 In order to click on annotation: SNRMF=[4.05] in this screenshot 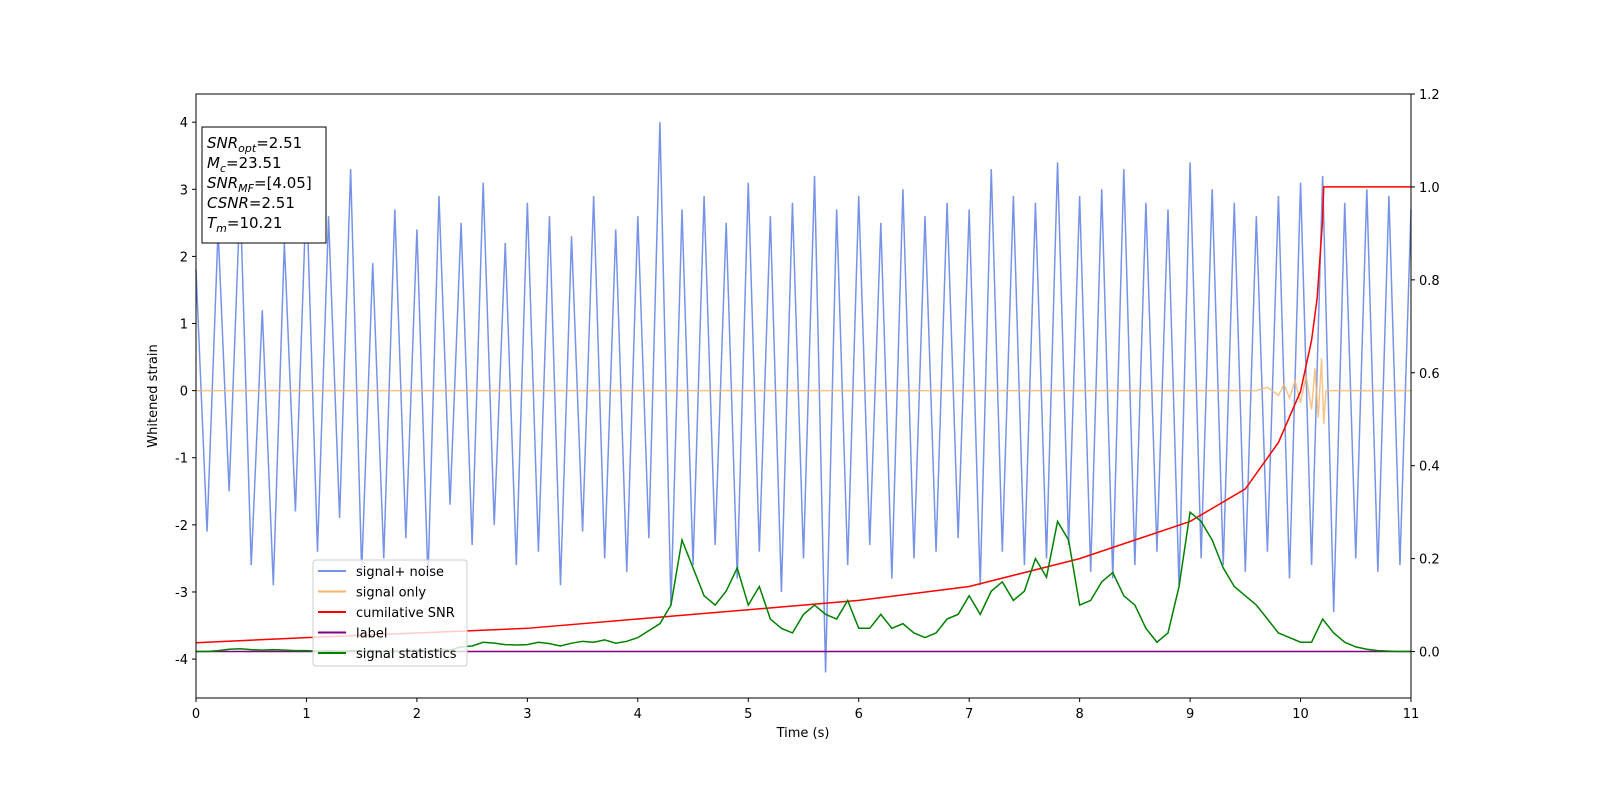, I will do `click(259, 184)`.